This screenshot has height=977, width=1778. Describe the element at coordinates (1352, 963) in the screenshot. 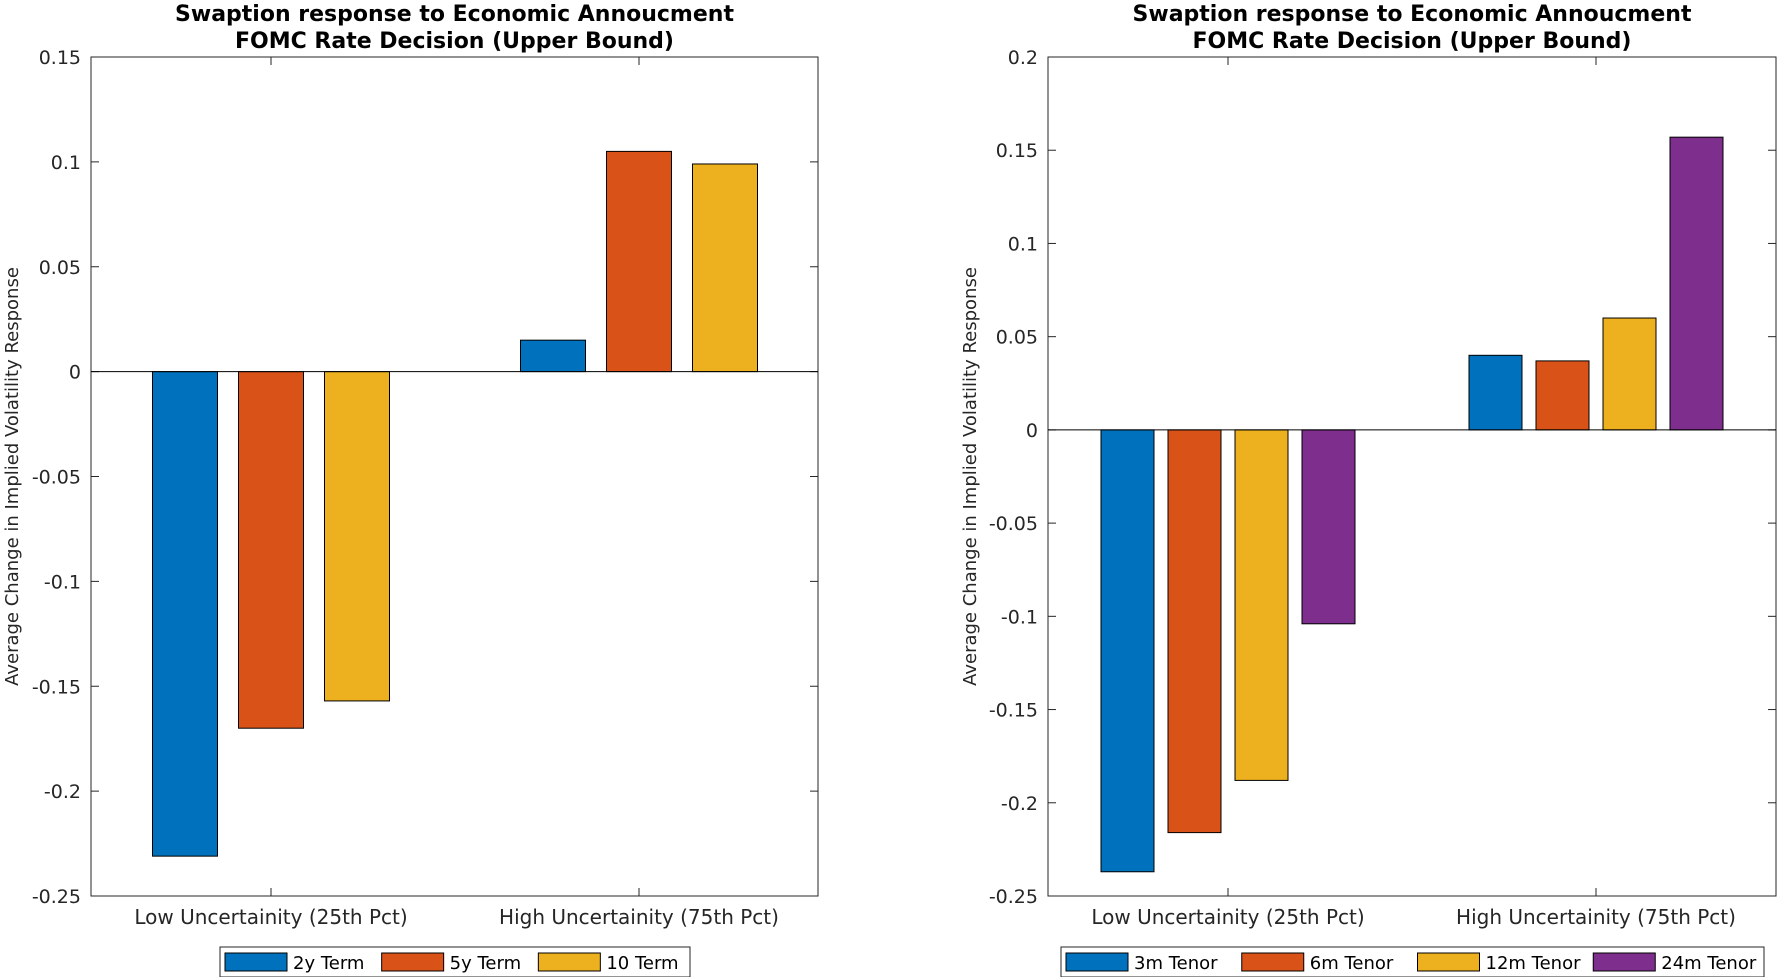

I see `legend-label: 6m Tenor` at that location.